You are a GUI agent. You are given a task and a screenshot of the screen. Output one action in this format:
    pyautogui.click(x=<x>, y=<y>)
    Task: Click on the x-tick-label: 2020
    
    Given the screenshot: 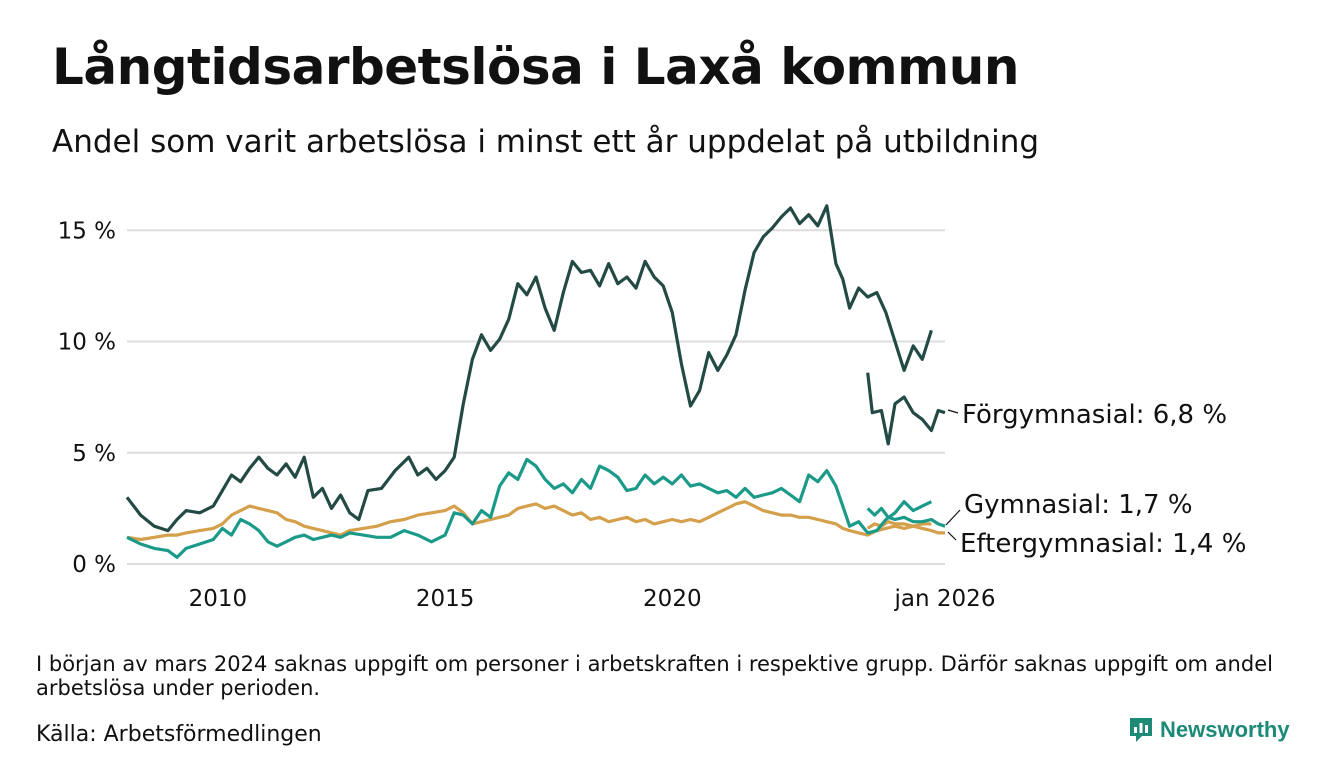 What is the action you would take?
    pyautogui.click(x=672, y=599)
    